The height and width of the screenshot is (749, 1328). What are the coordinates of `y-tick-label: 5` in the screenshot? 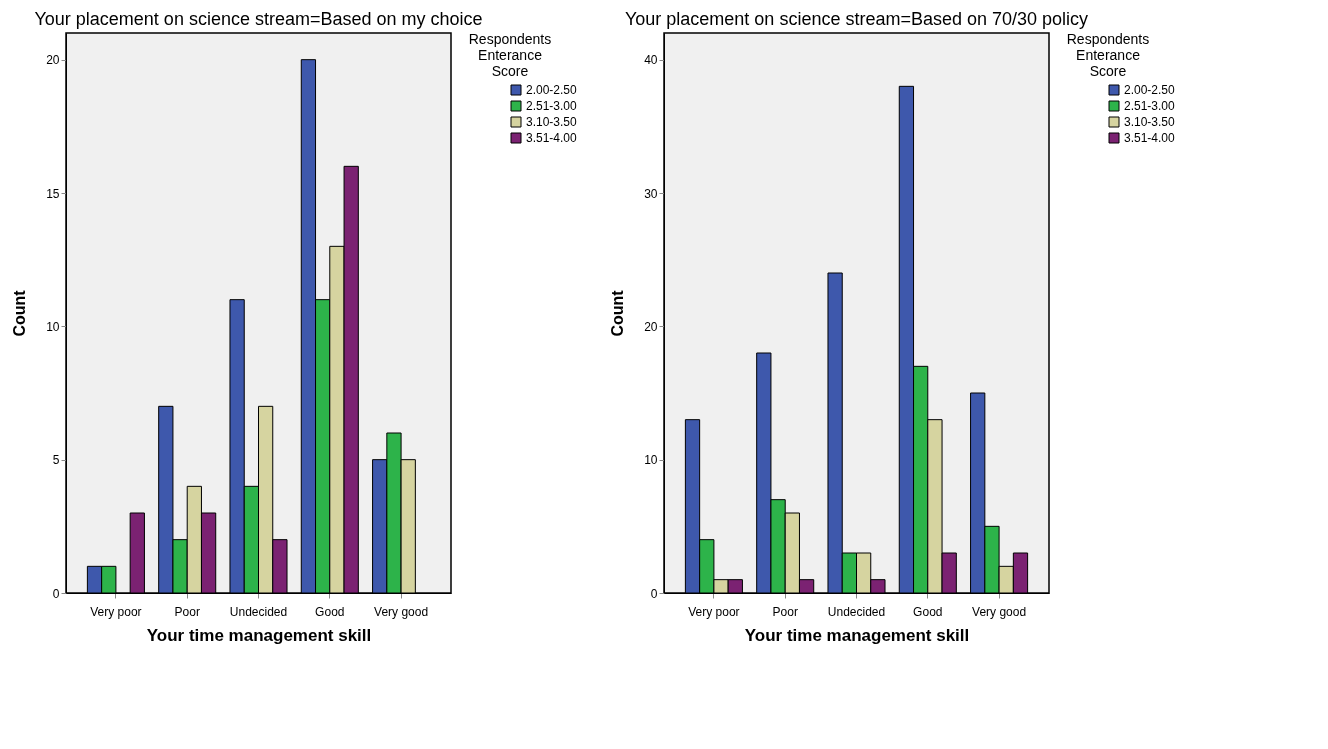 It's located at (56, 460).